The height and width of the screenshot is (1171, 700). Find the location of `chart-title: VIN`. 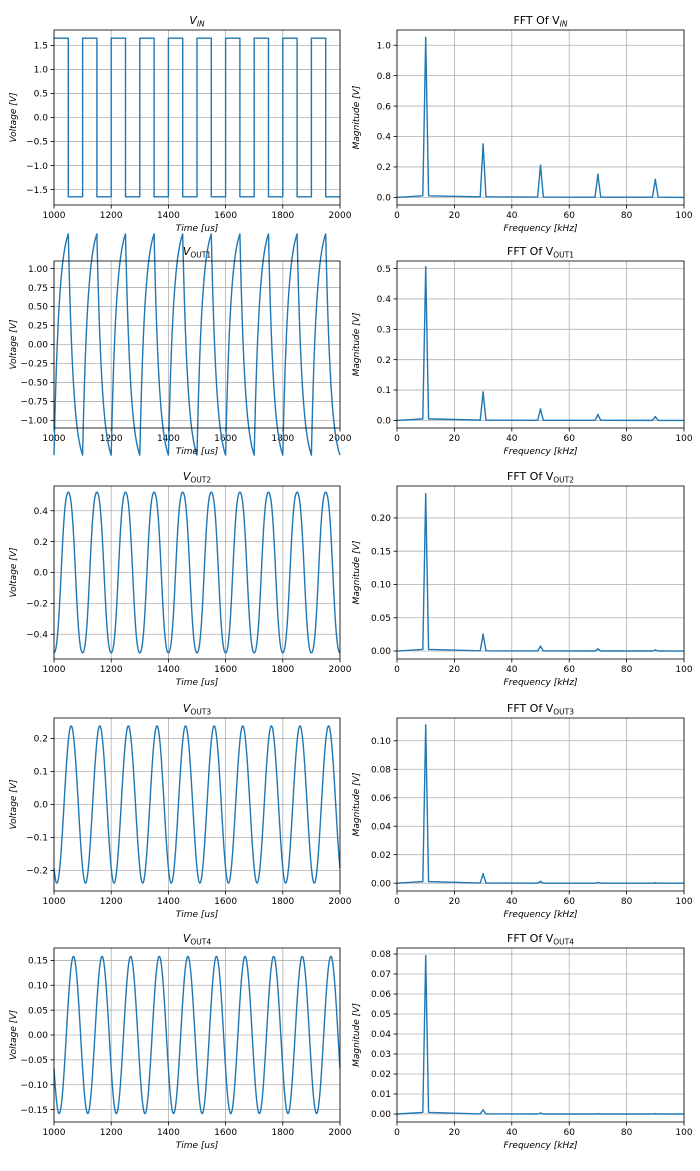

chart-title: VIN is located at coordinates (197, 21).